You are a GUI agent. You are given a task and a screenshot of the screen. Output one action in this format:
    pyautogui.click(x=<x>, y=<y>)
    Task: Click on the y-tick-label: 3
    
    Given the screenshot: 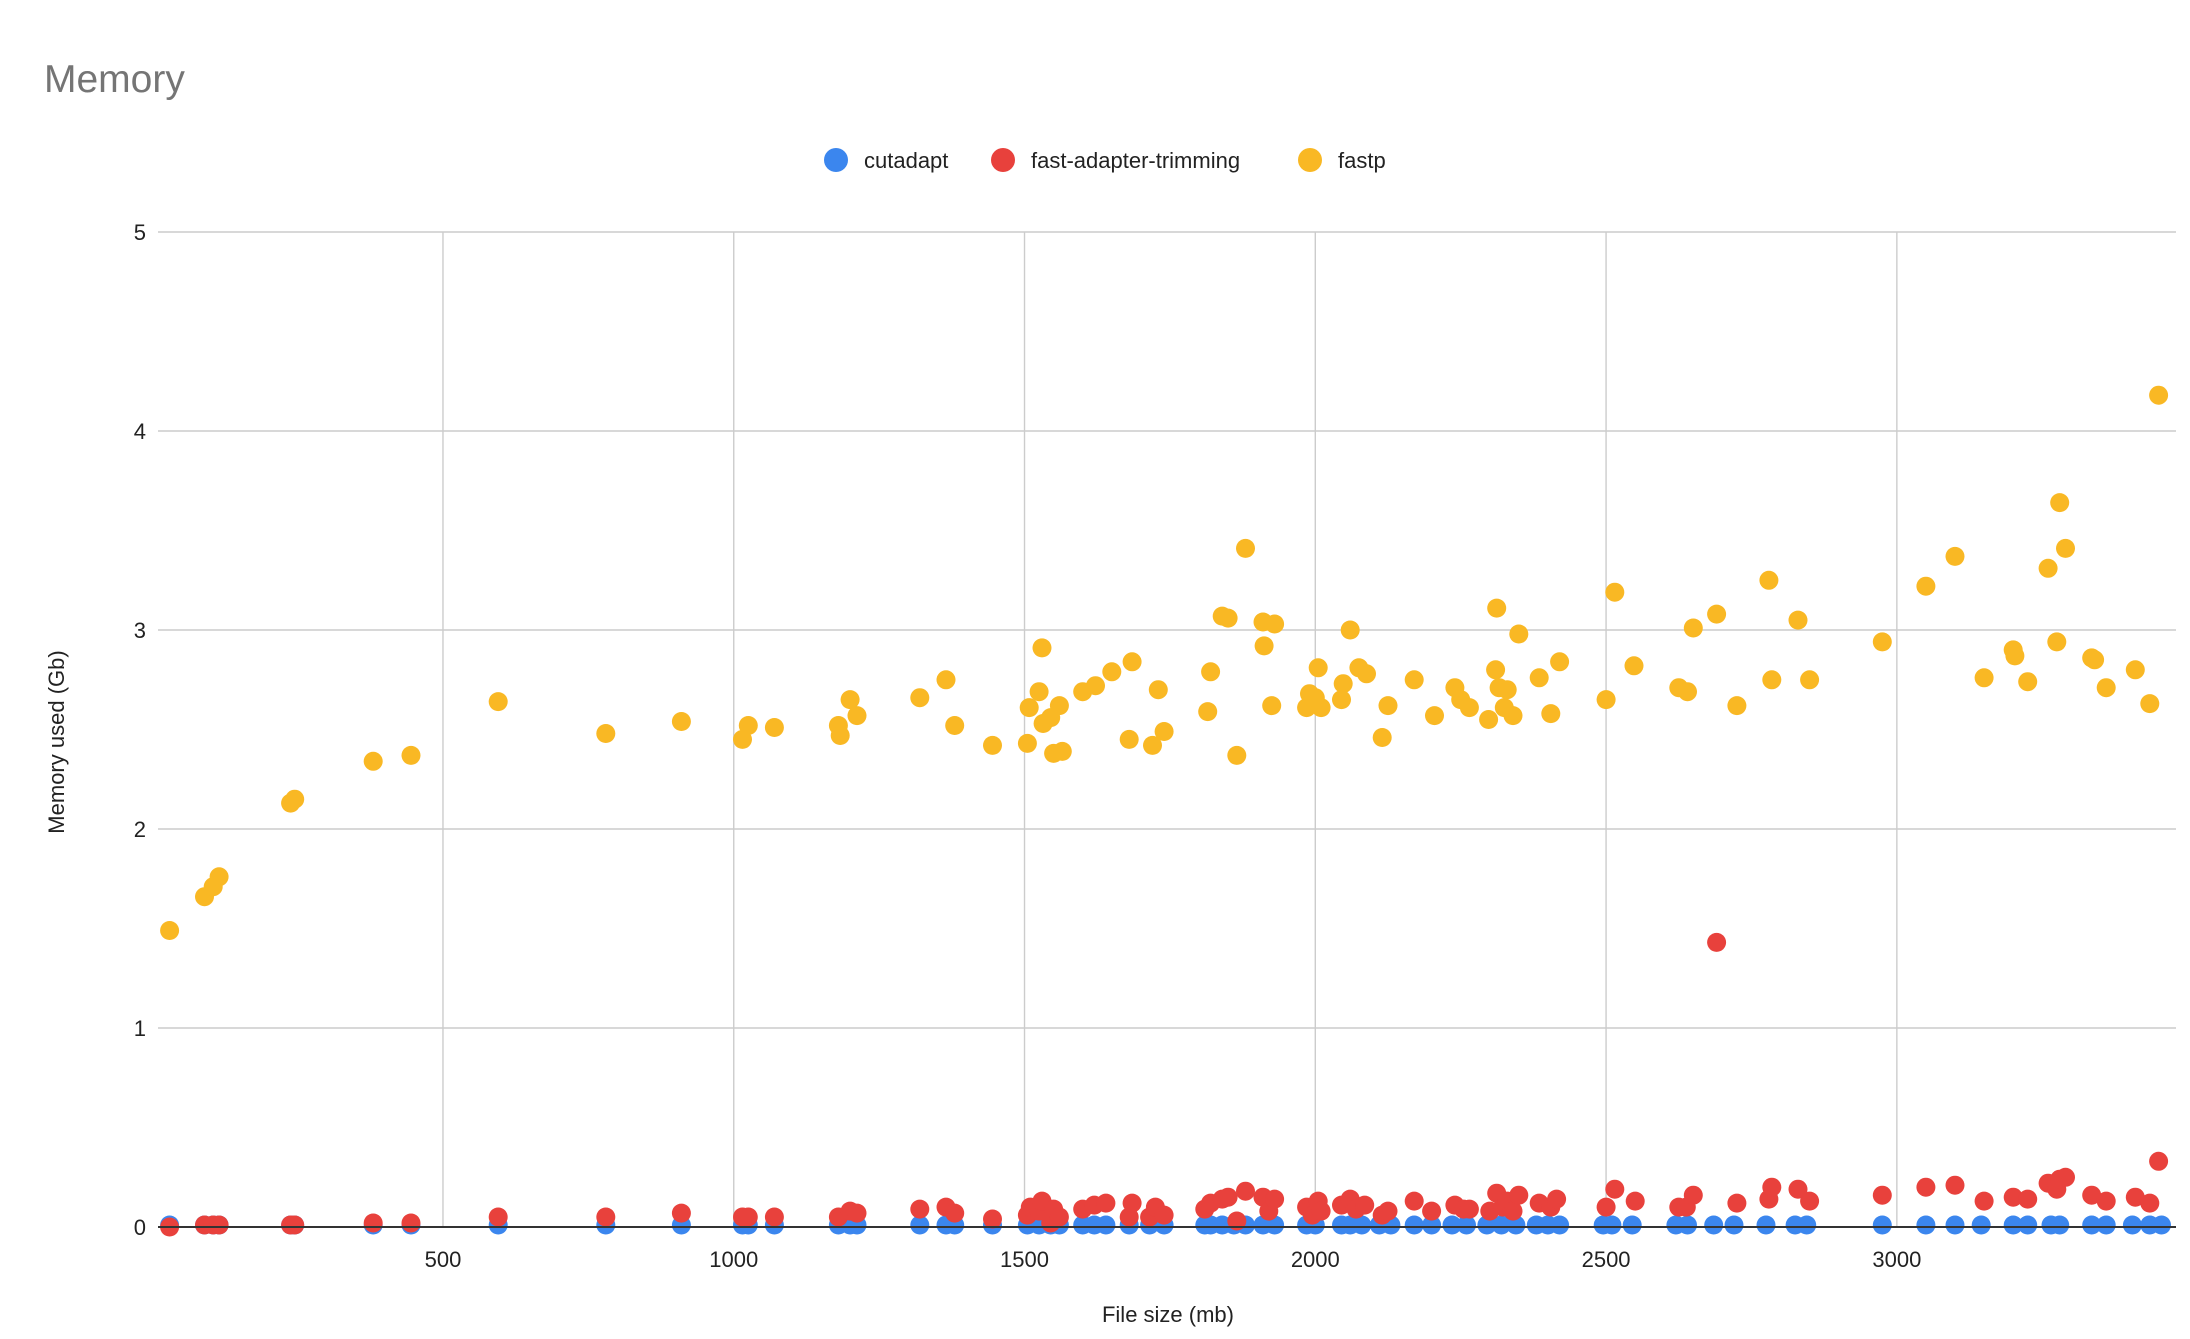 What is the action you would take?
    pyautogui.click(x=140, y=630)
    